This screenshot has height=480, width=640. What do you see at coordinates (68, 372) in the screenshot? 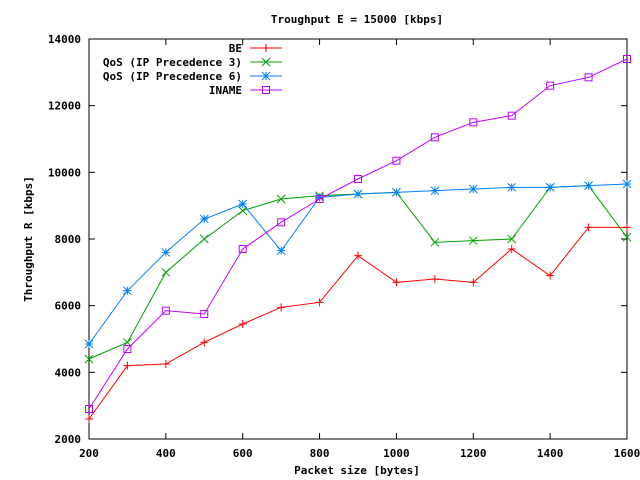
I see `y-tick-label: 4000` at bounding box center [68, 372].